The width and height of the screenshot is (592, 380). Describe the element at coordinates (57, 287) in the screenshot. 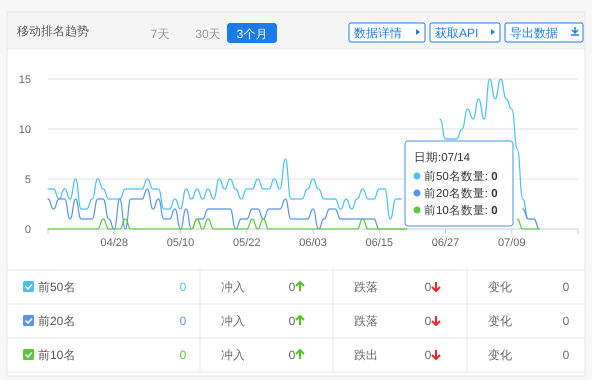

I see `legend-label: 前50名` at that location.